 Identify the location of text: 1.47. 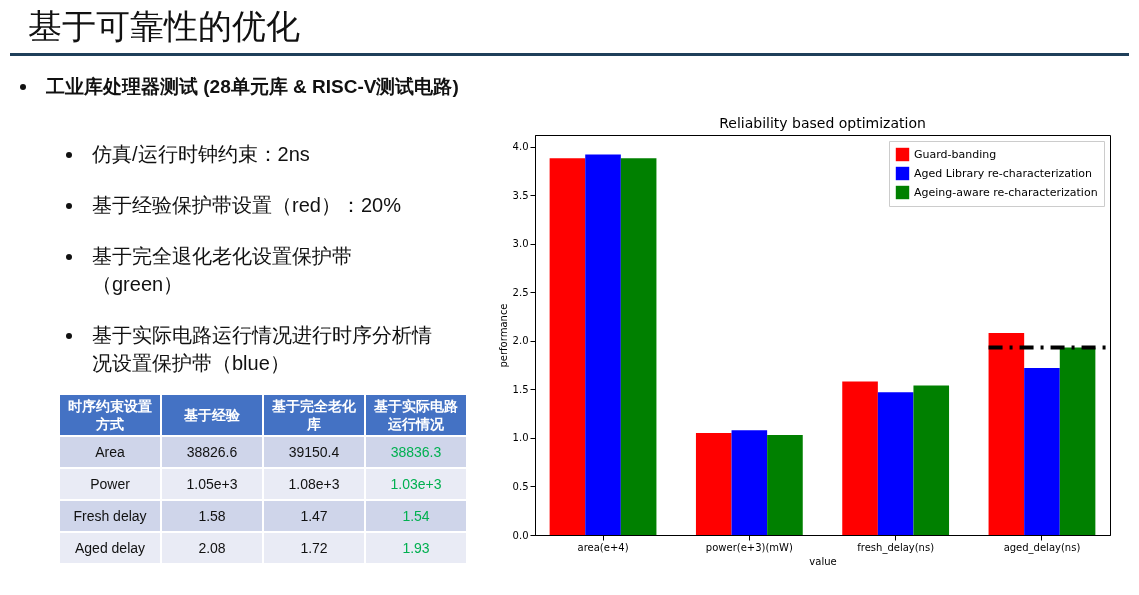
(314, 516).